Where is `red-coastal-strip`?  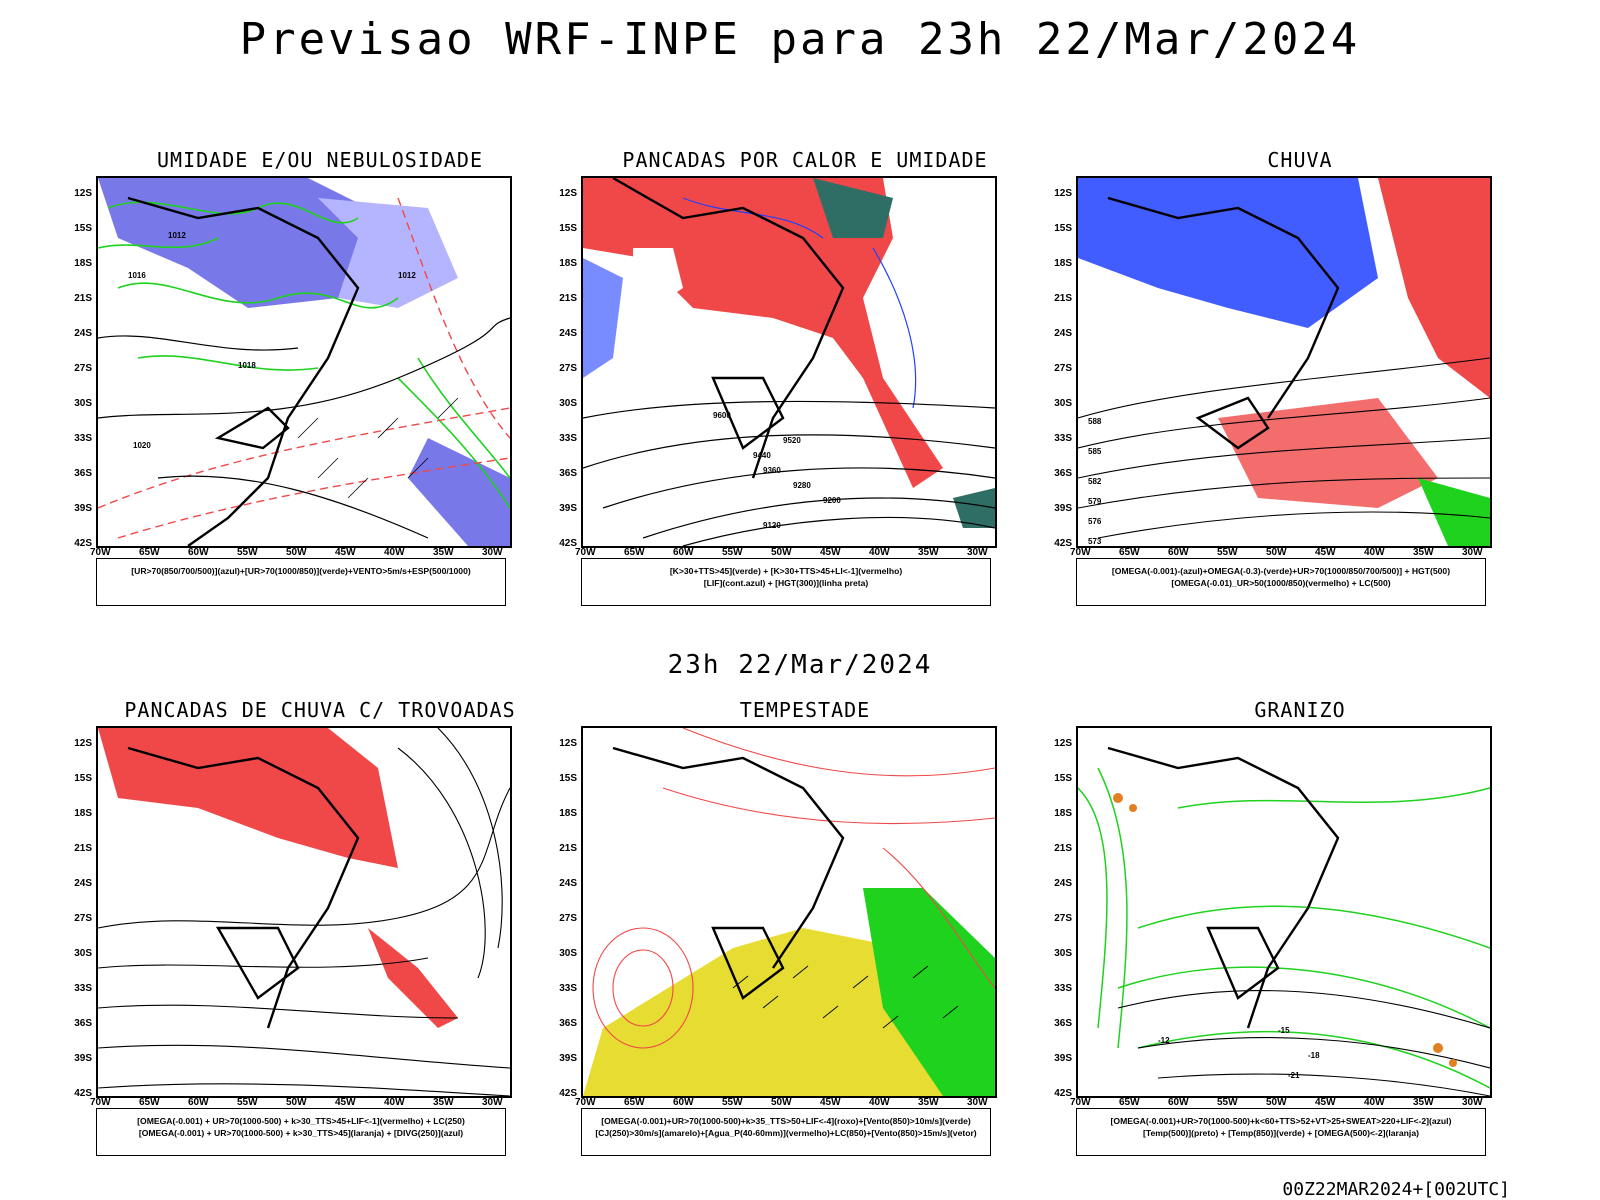 red-coastal-strip is located at coordinates (413, 978).